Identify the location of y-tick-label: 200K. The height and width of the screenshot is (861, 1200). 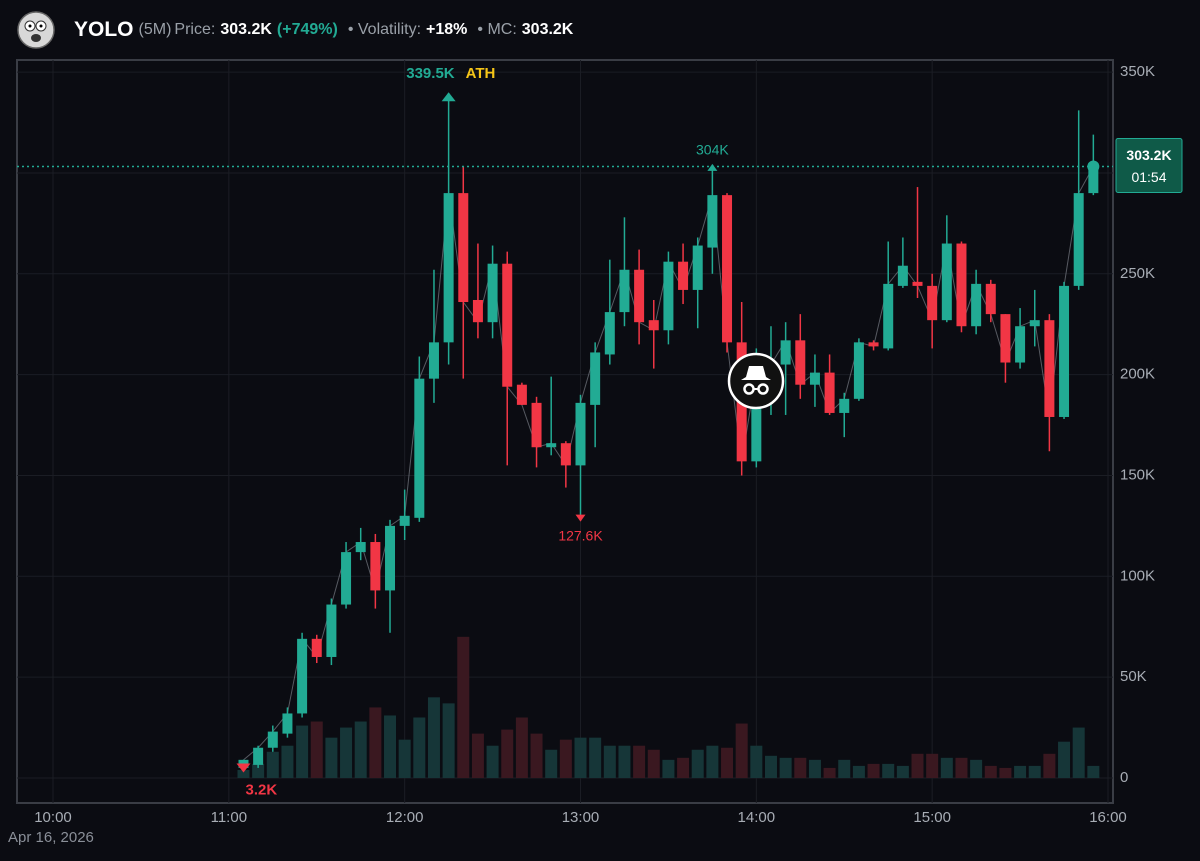
(1137, 374).